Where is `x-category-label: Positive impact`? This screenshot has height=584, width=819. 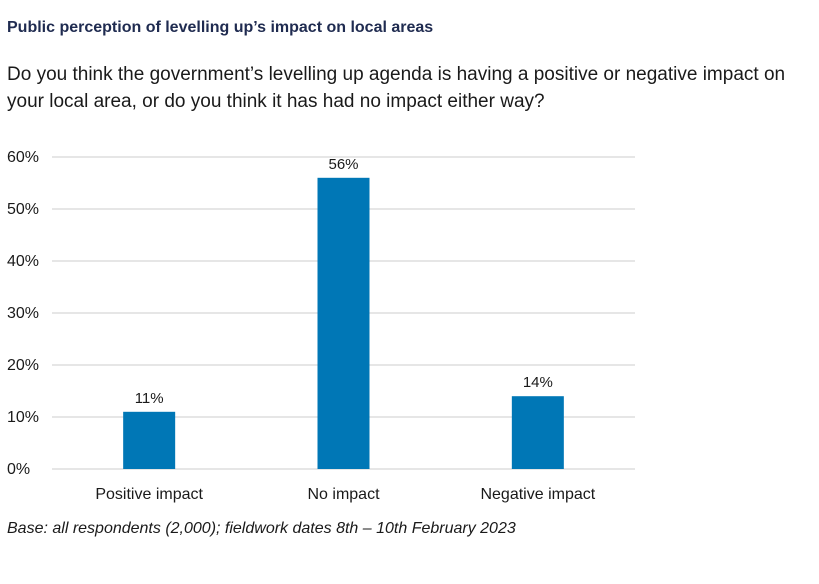
x-category-label: Positive impact is located at coordinates (149, 494).